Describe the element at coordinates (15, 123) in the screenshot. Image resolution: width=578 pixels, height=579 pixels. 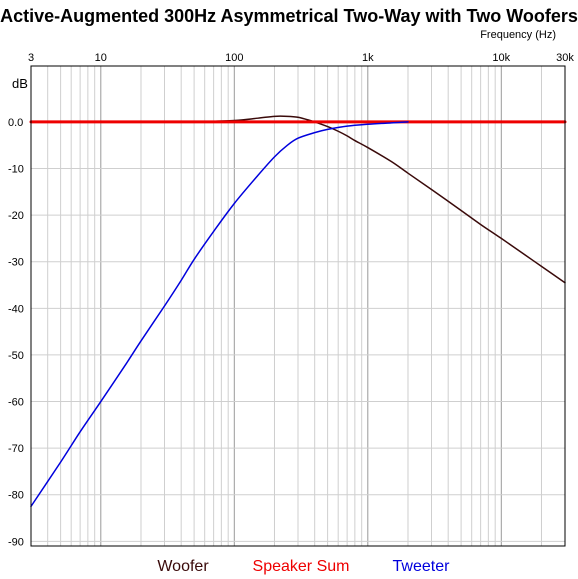
I see `y-tick-label: 0.0` at that location.